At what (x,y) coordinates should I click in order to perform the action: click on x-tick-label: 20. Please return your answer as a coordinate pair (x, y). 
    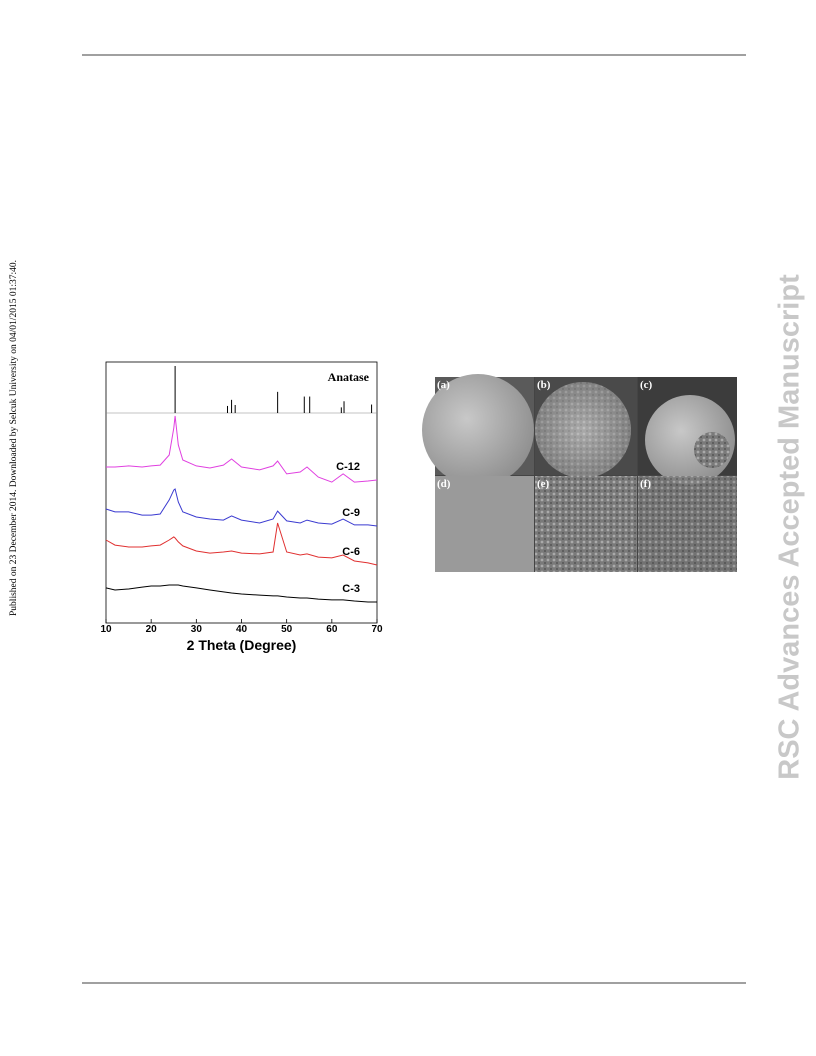
    Looking at the image, I should click on (152, 629).